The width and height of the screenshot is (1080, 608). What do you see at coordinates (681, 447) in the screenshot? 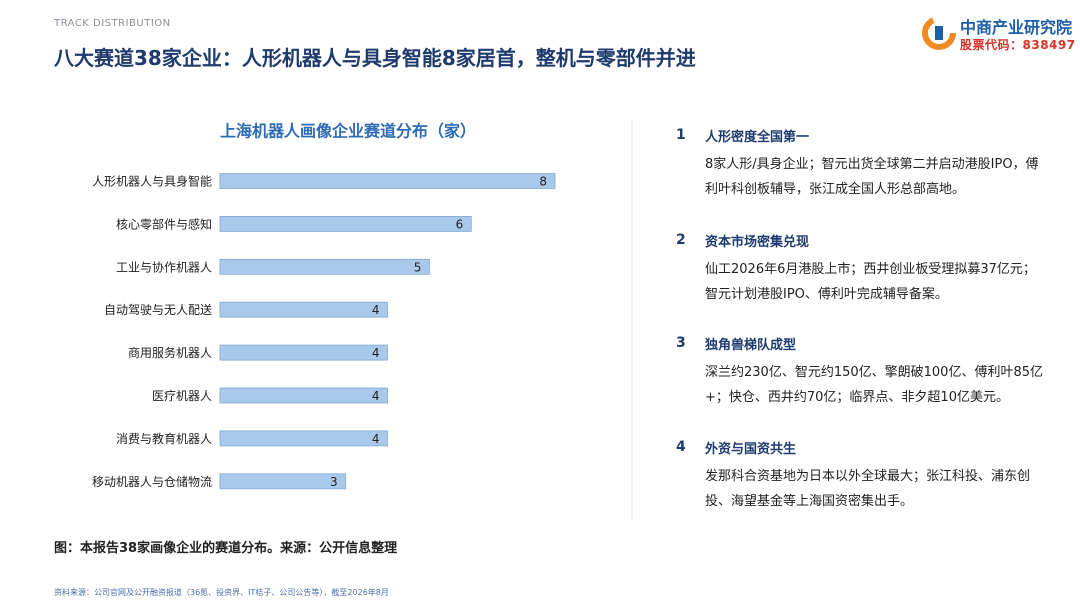
I see `point-number: 4` at bounding box center [681, 447].